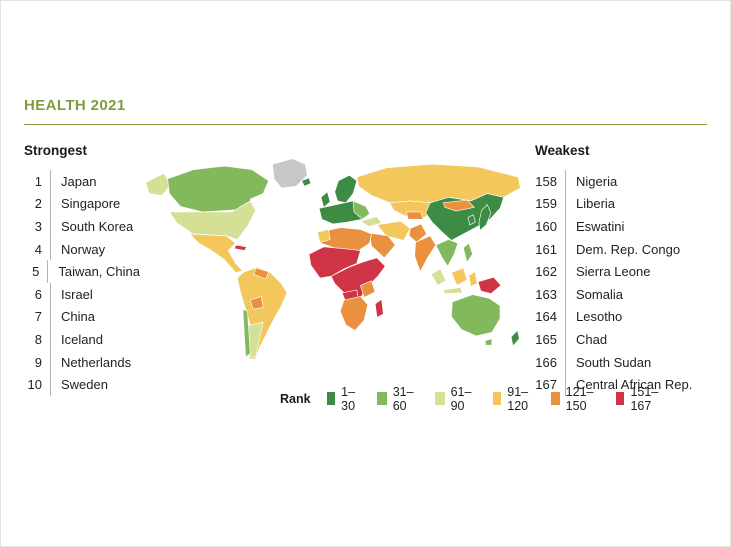  Describe the element at coordinates (546, 317) in the screenshot. I see `rank-number: 164` at that location.